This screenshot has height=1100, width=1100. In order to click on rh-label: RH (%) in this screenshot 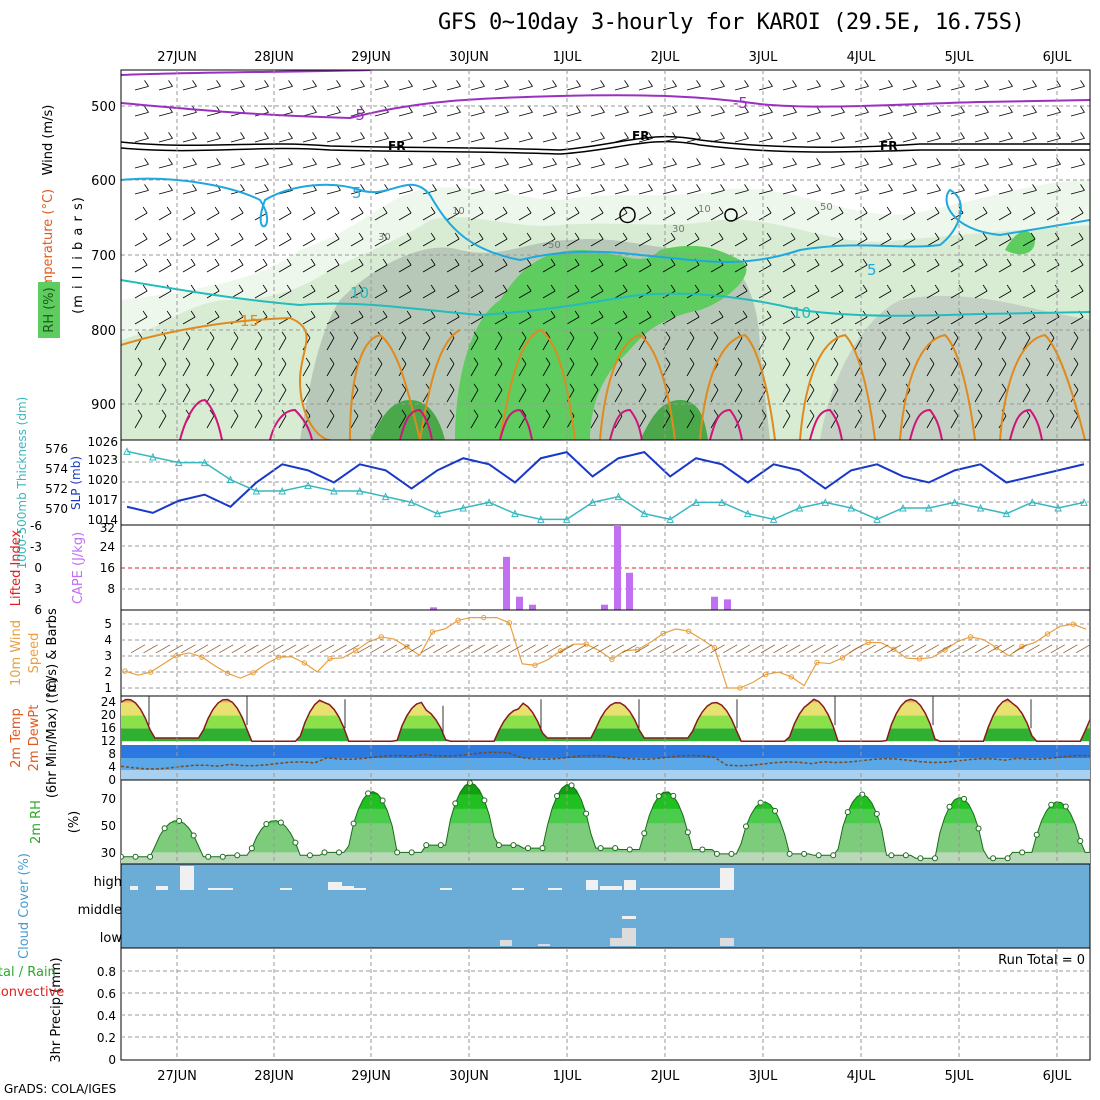, I will do `click(49, 309)`.